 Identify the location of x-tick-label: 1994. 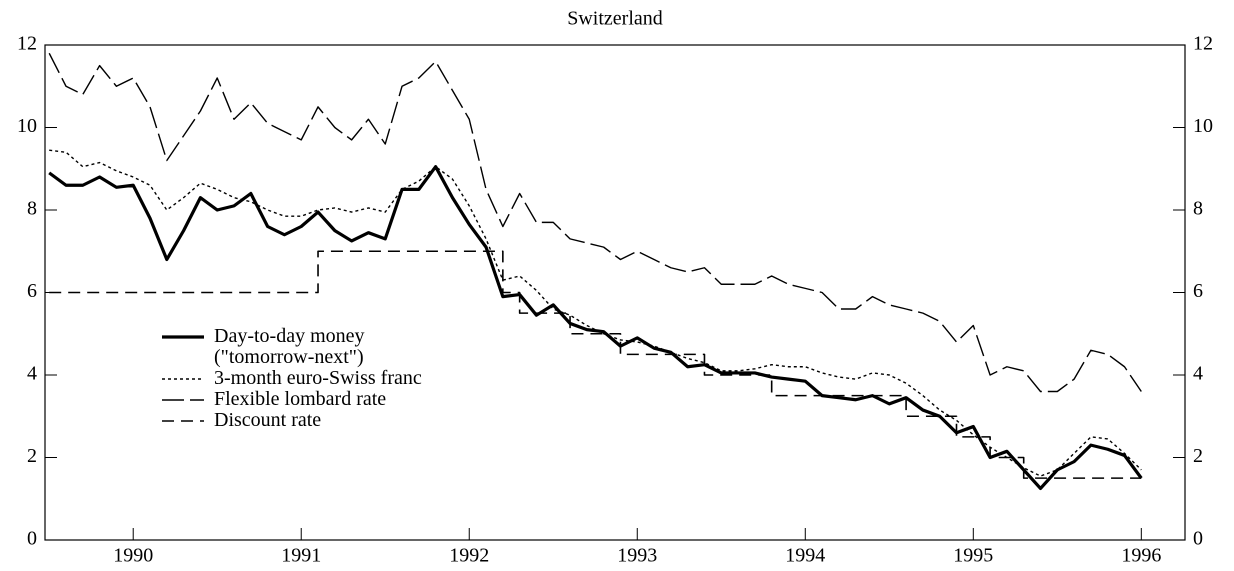
(805, 556).